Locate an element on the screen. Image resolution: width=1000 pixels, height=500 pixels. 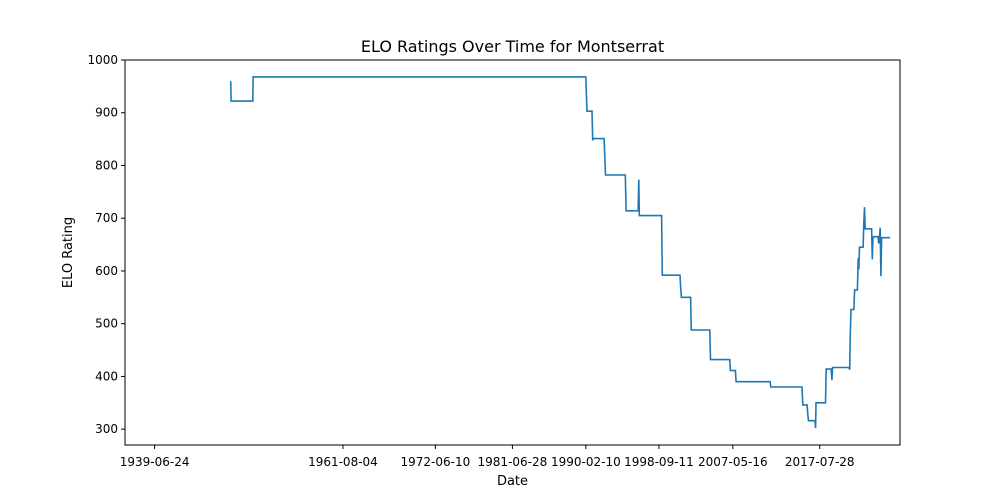
x-tick-label: 1998-09-11 is located at coordinates (659, 462).